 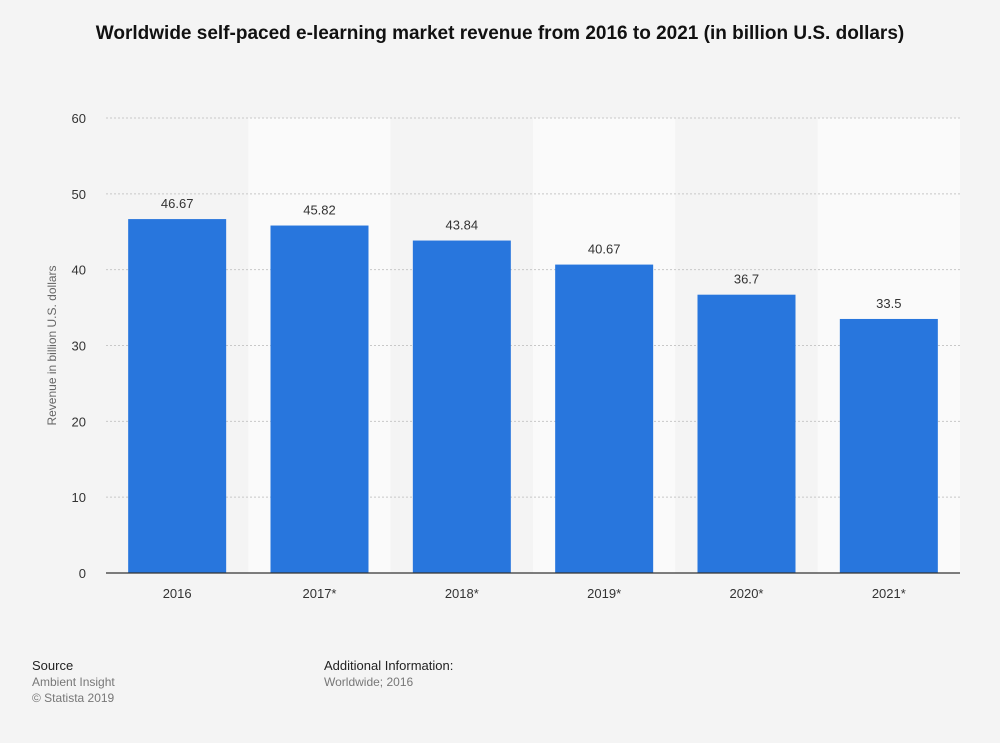 What do you see at coordinates (534, 593) in the screenshot?
I see `x-tick-labels: 2016 2017* 2018* 2019* 2020* 2021*` at bounding box center [534, 593].